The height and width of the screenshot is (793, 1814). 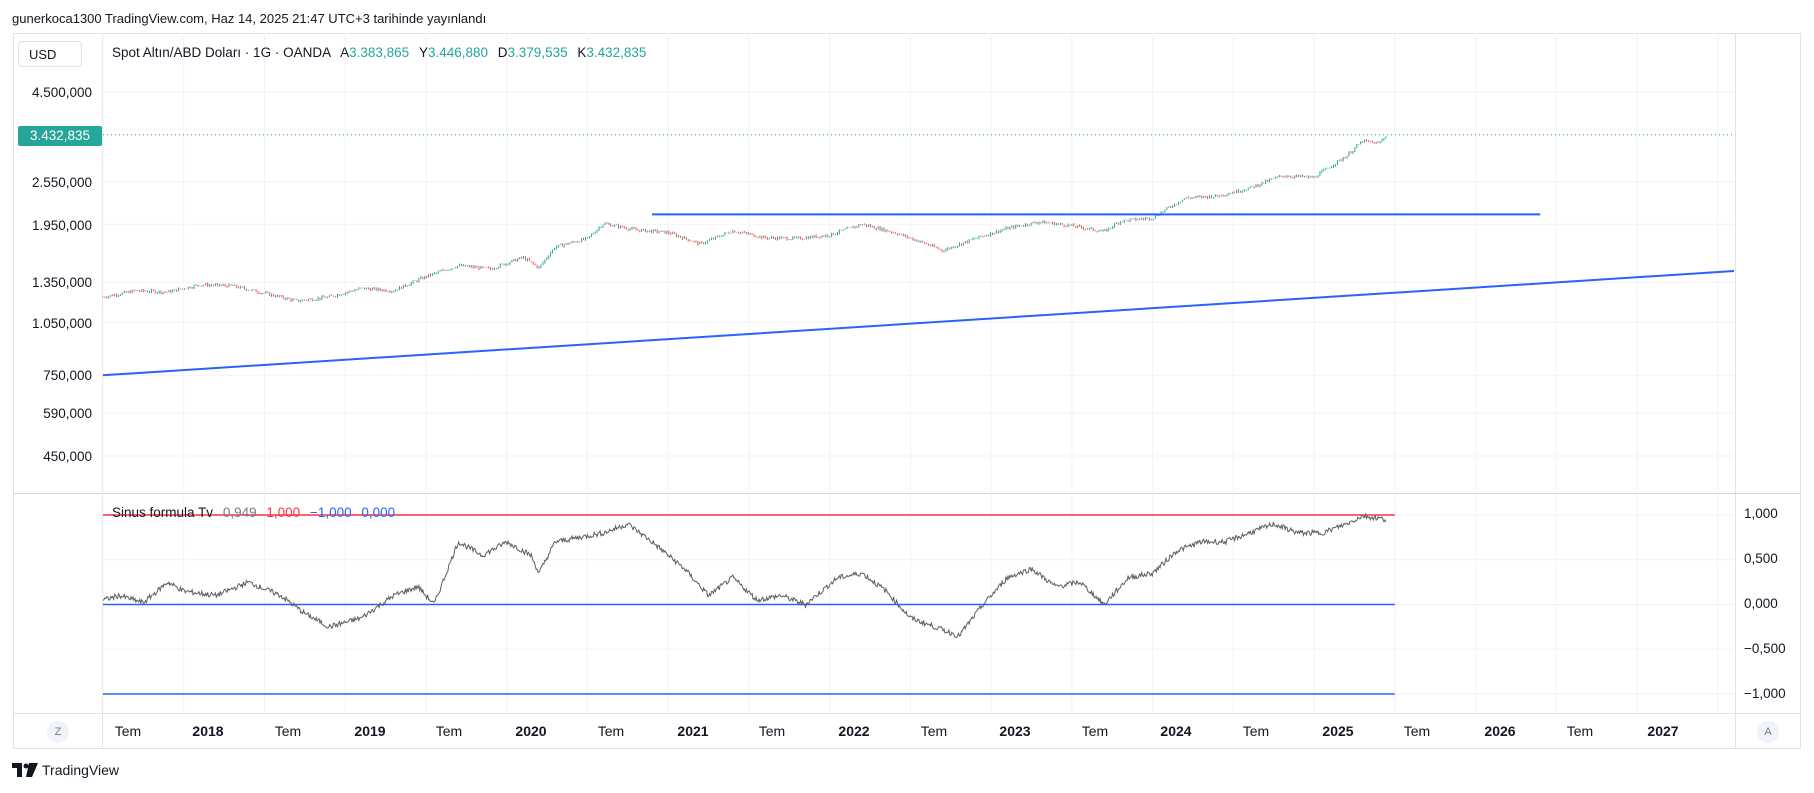 I want to click on price-tick: 590,000, so click(x=67, y=413).